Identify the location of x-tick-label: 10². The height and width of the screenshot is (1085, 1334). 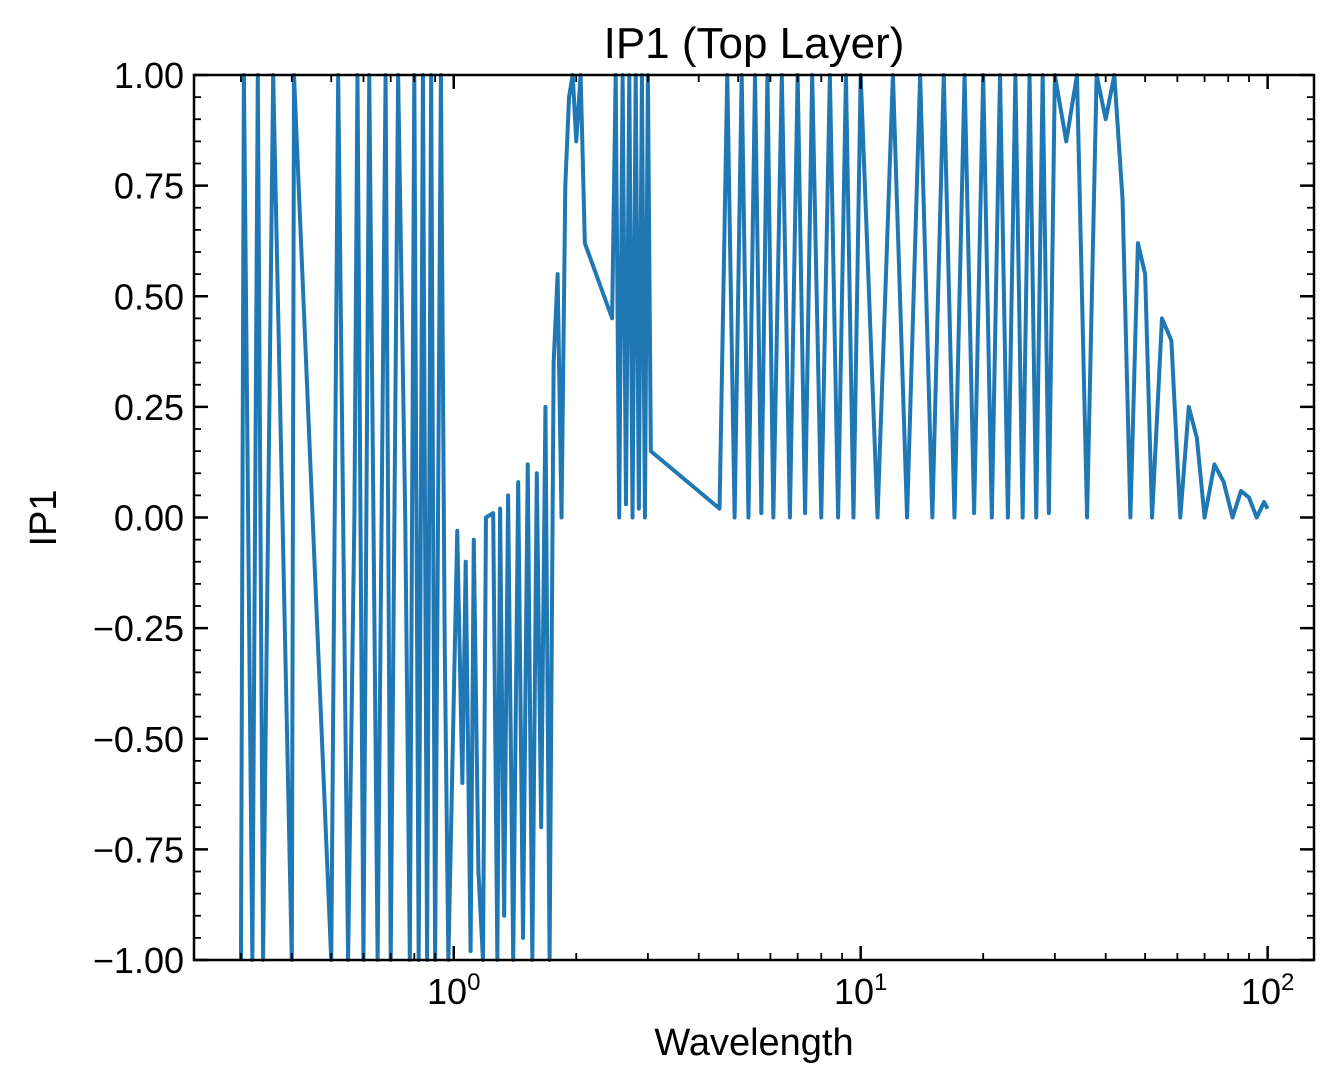
(1267, 990).